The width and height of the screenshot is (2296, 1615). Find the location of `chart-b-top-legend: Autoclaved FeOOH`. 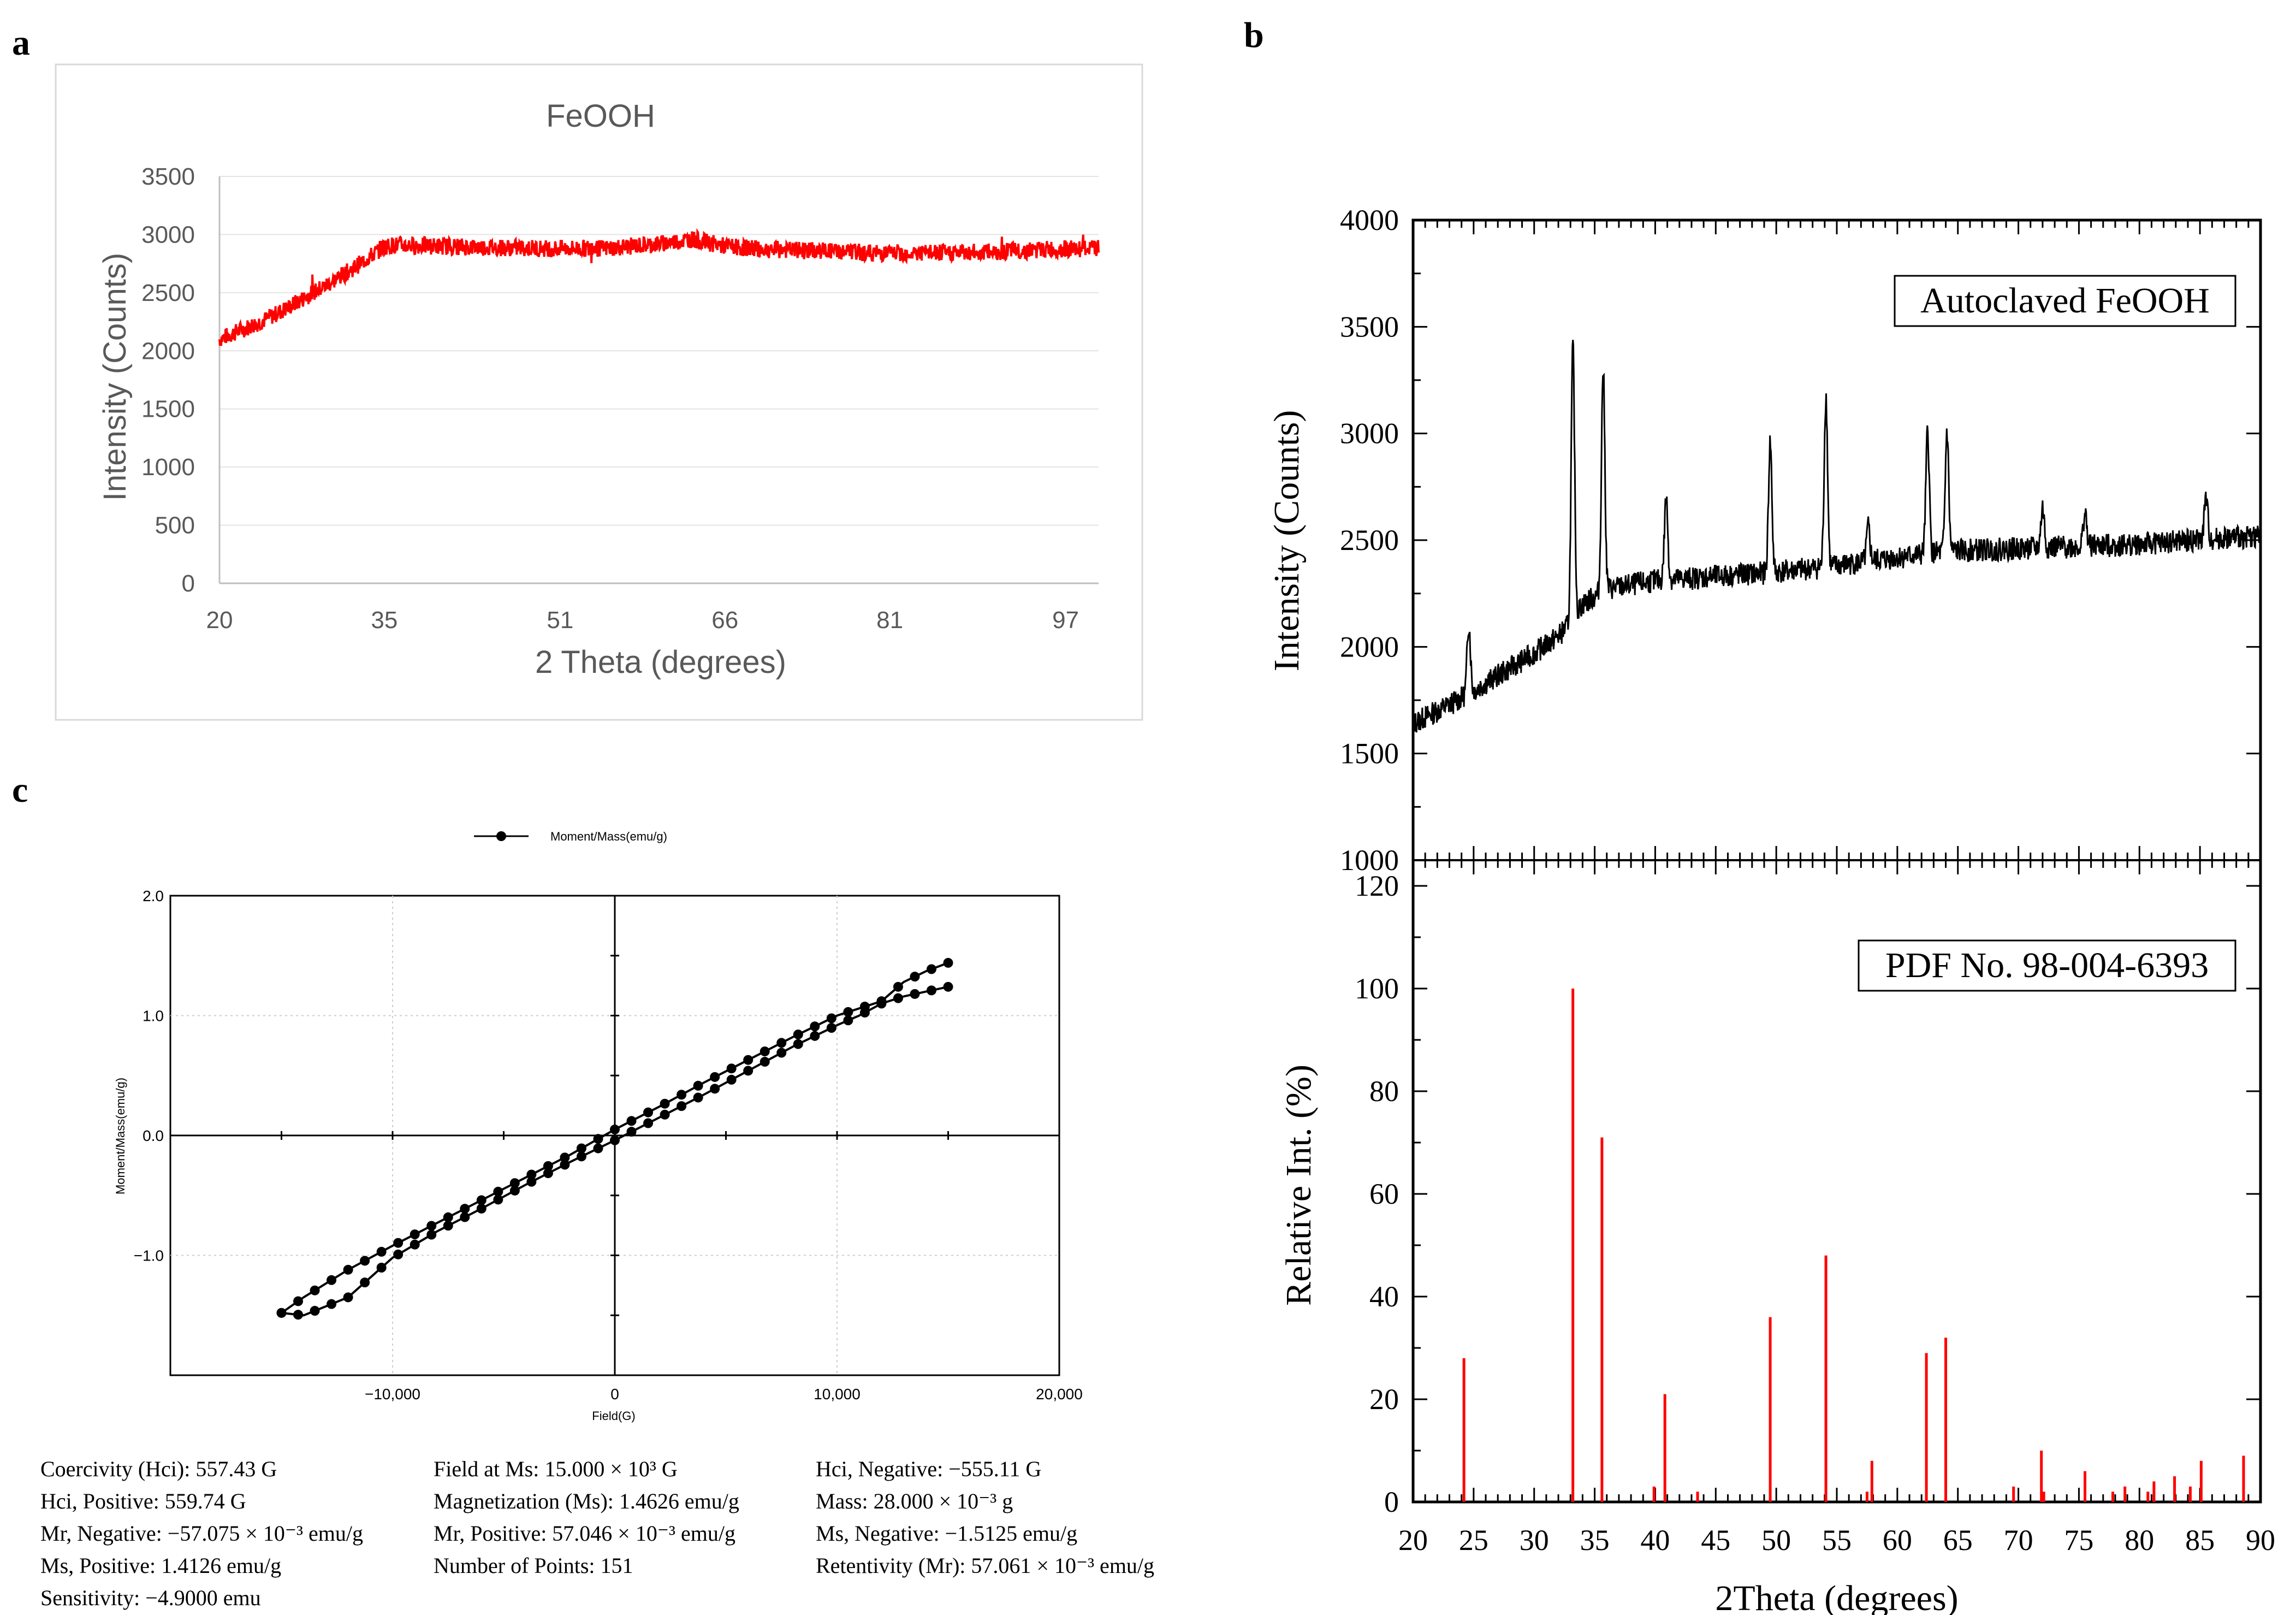

chart-b-top-legend: Autoclaved FeOOH is located at coordinates (2065, 301).